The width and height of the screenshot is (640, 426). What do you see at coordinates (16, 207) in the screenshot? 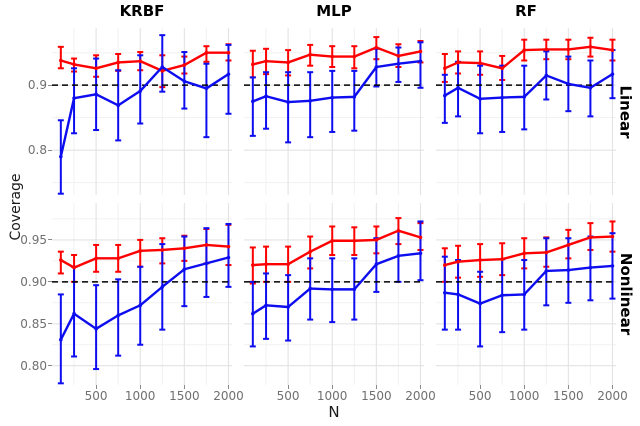
I see `y-axis-title: Coverage` at bounding box center [16, 207].